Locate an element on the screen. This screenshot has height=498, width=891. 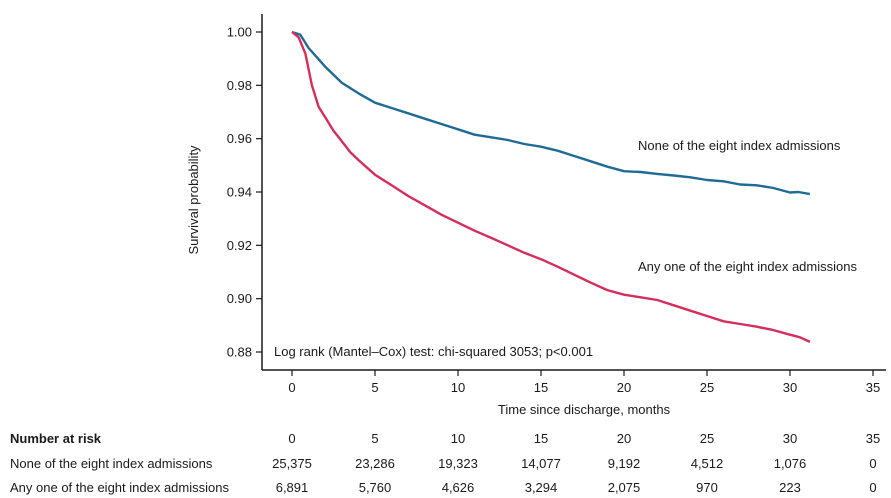
risk-cell: 3,294 is located at coordinates (541, 487).